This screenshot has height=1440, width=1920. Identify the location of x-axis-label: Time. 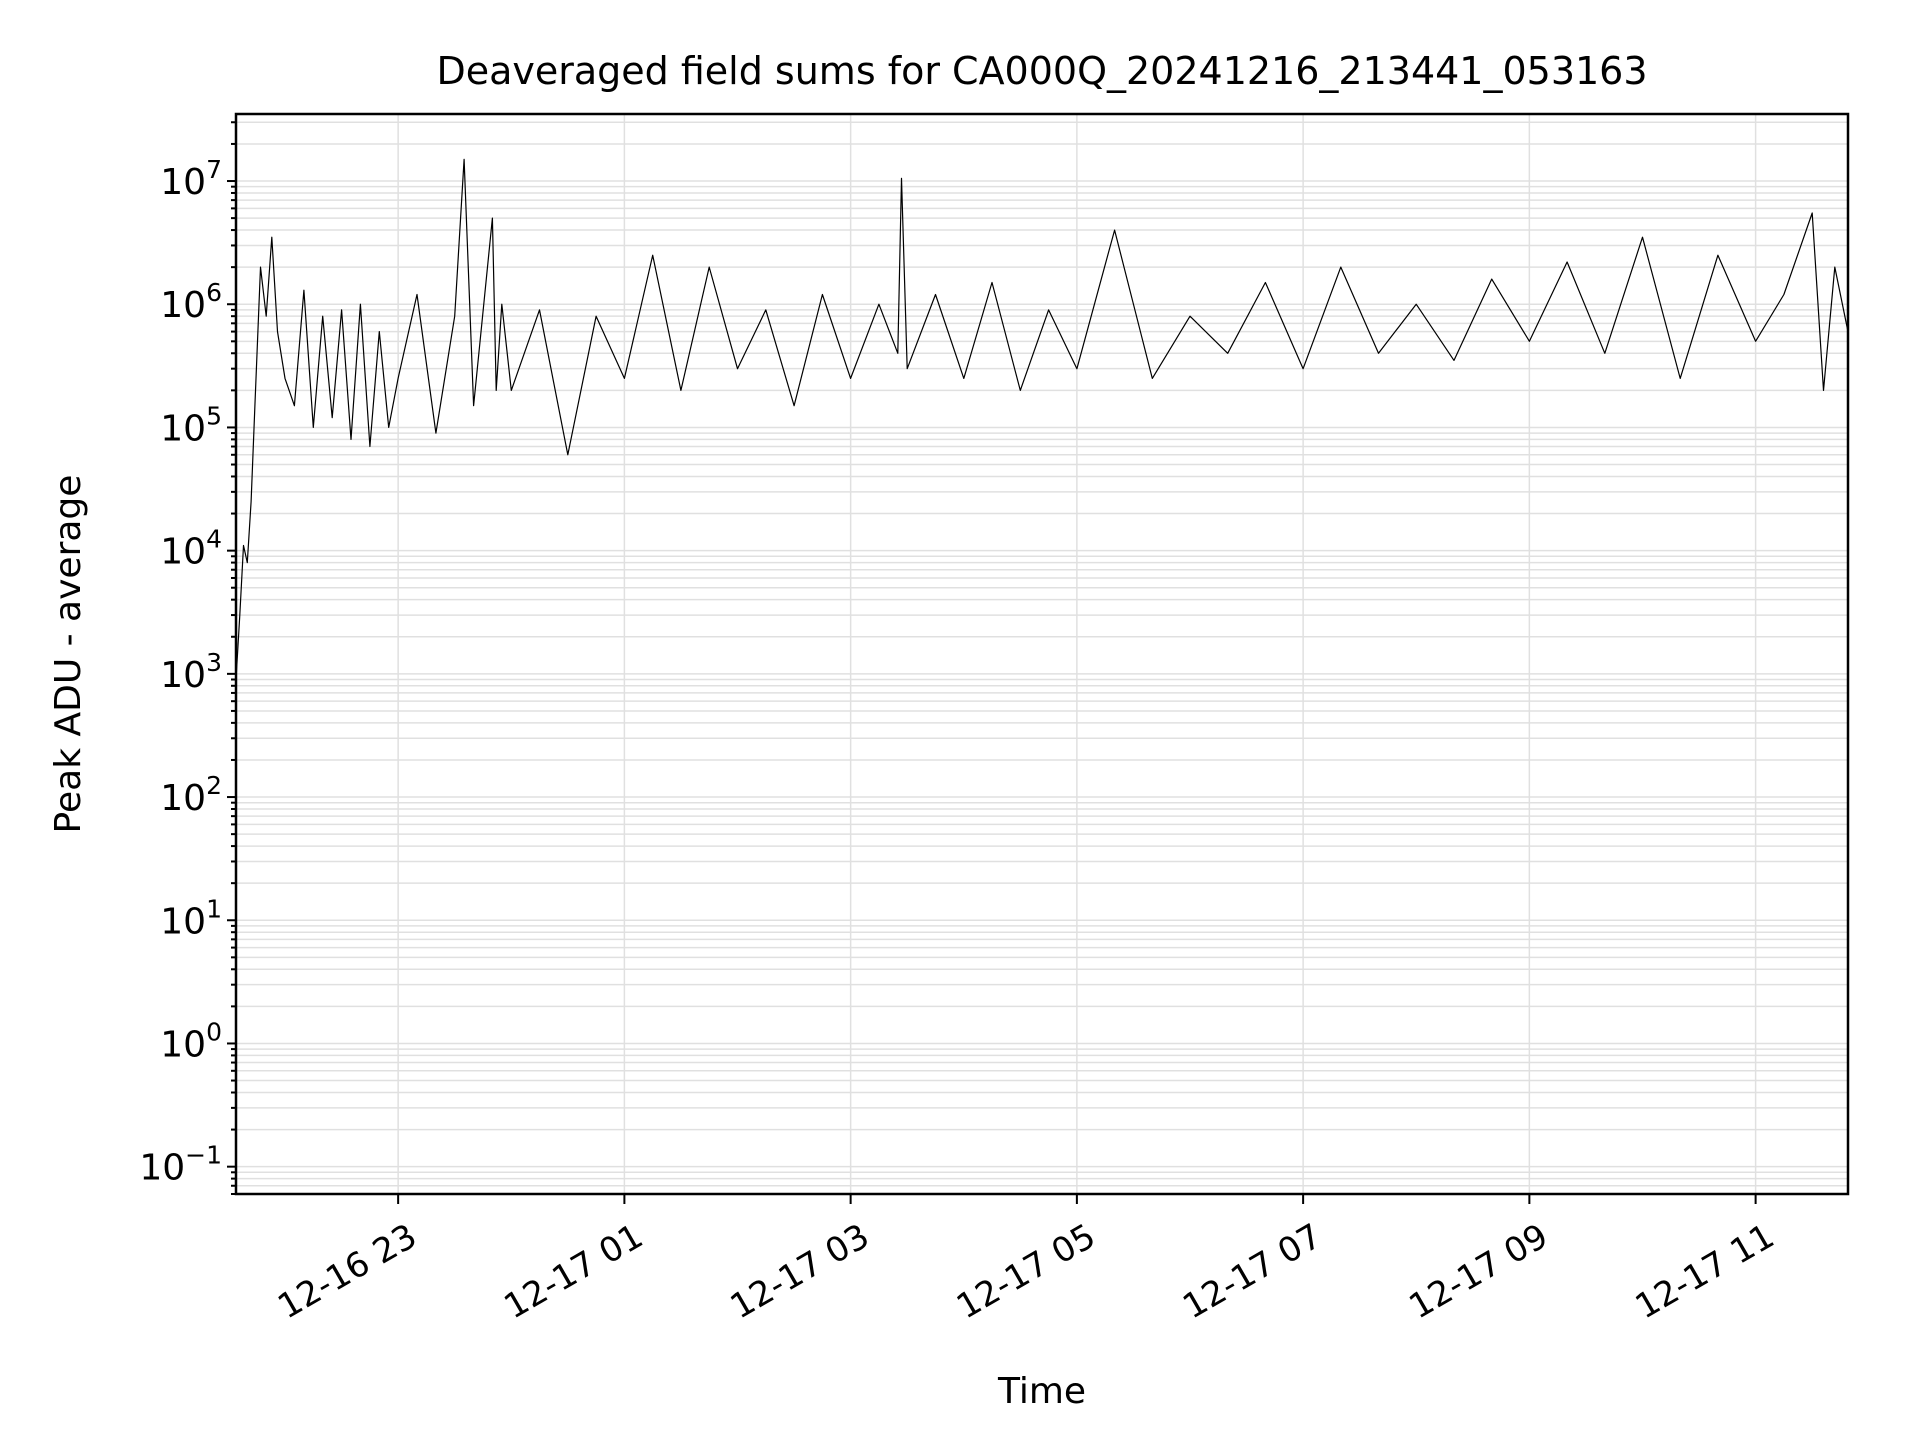
(1041, 1391).